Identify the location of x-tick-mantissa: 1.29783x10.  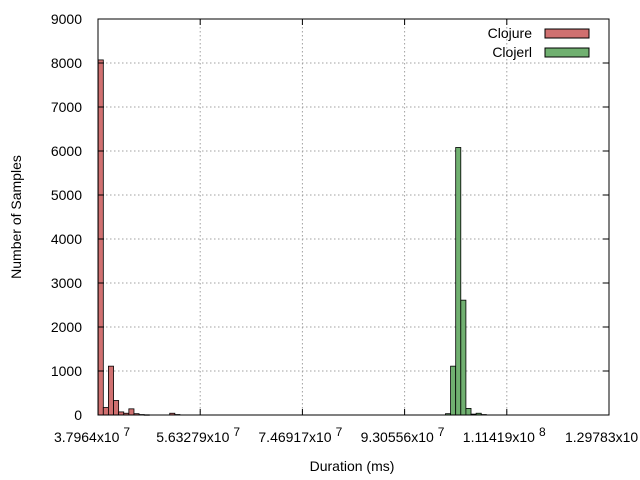
(601, 437).